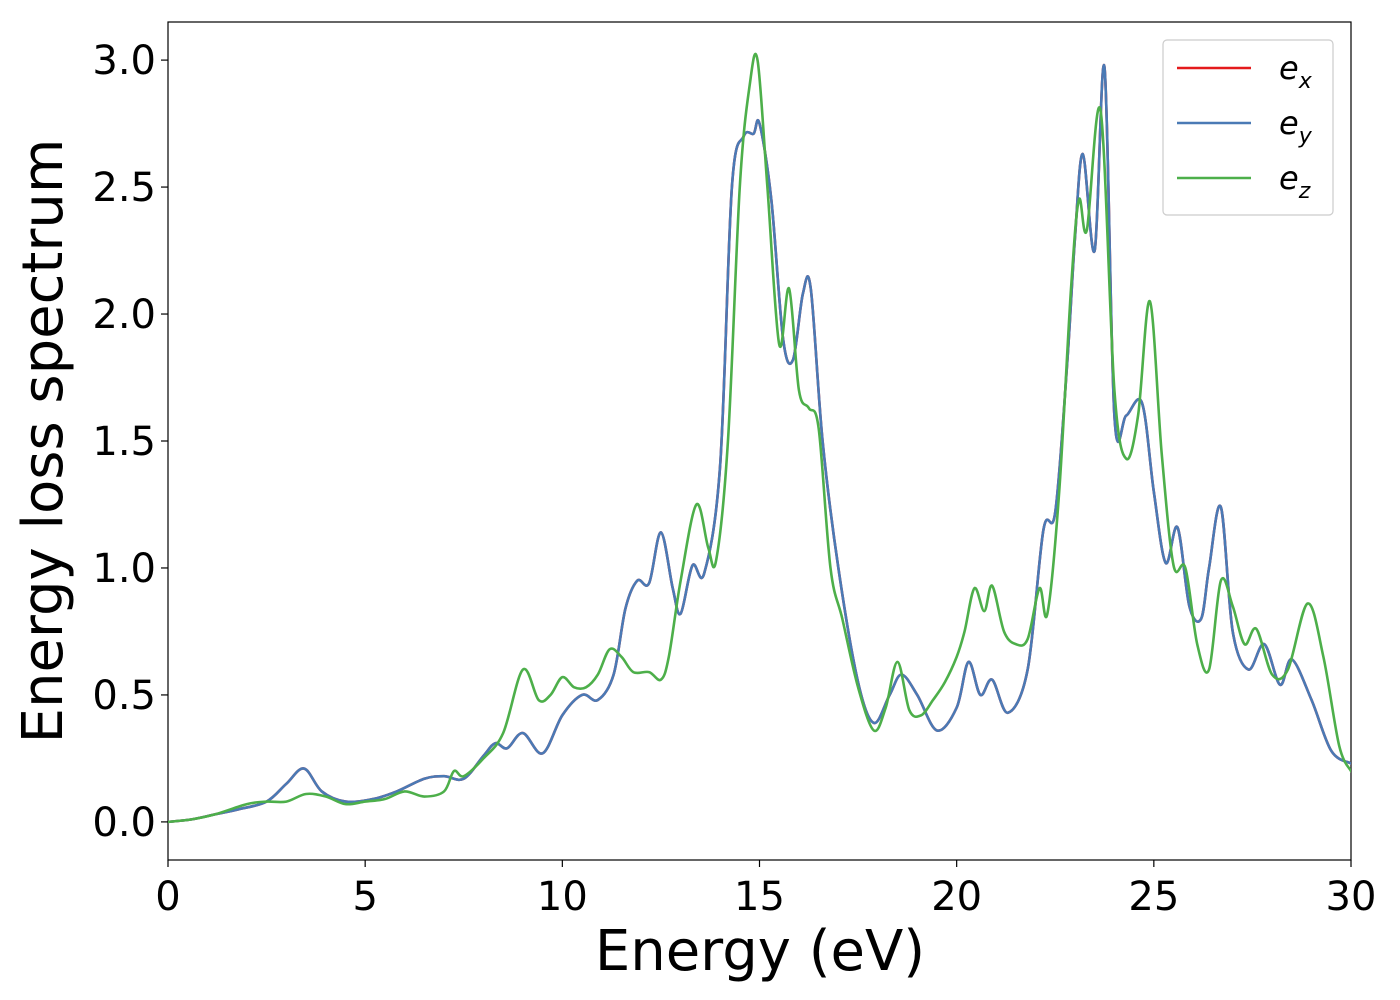  Describe the element at coordinates (124, 569) in the screenshot. I see `y-tick-label: 1.0` at that location.